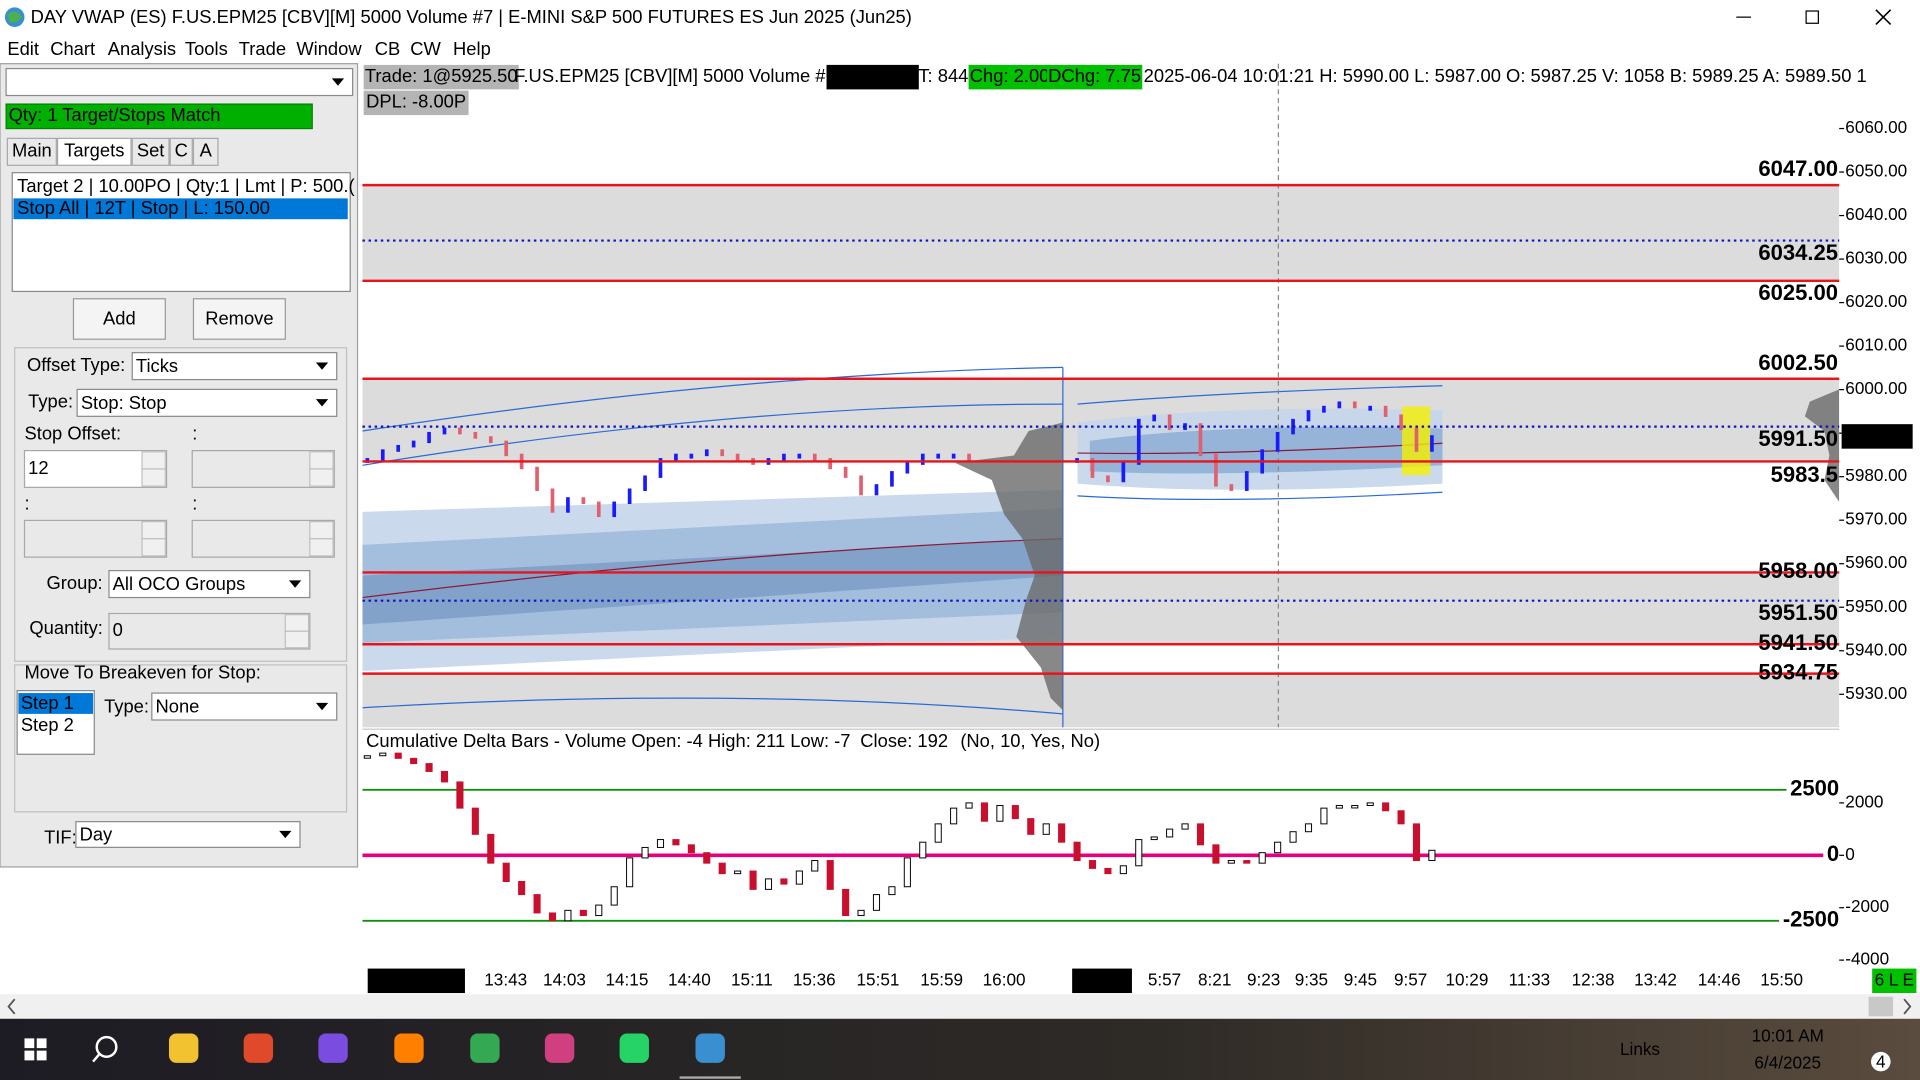  I want to click on menu-item: Trade, so click(262, 48).